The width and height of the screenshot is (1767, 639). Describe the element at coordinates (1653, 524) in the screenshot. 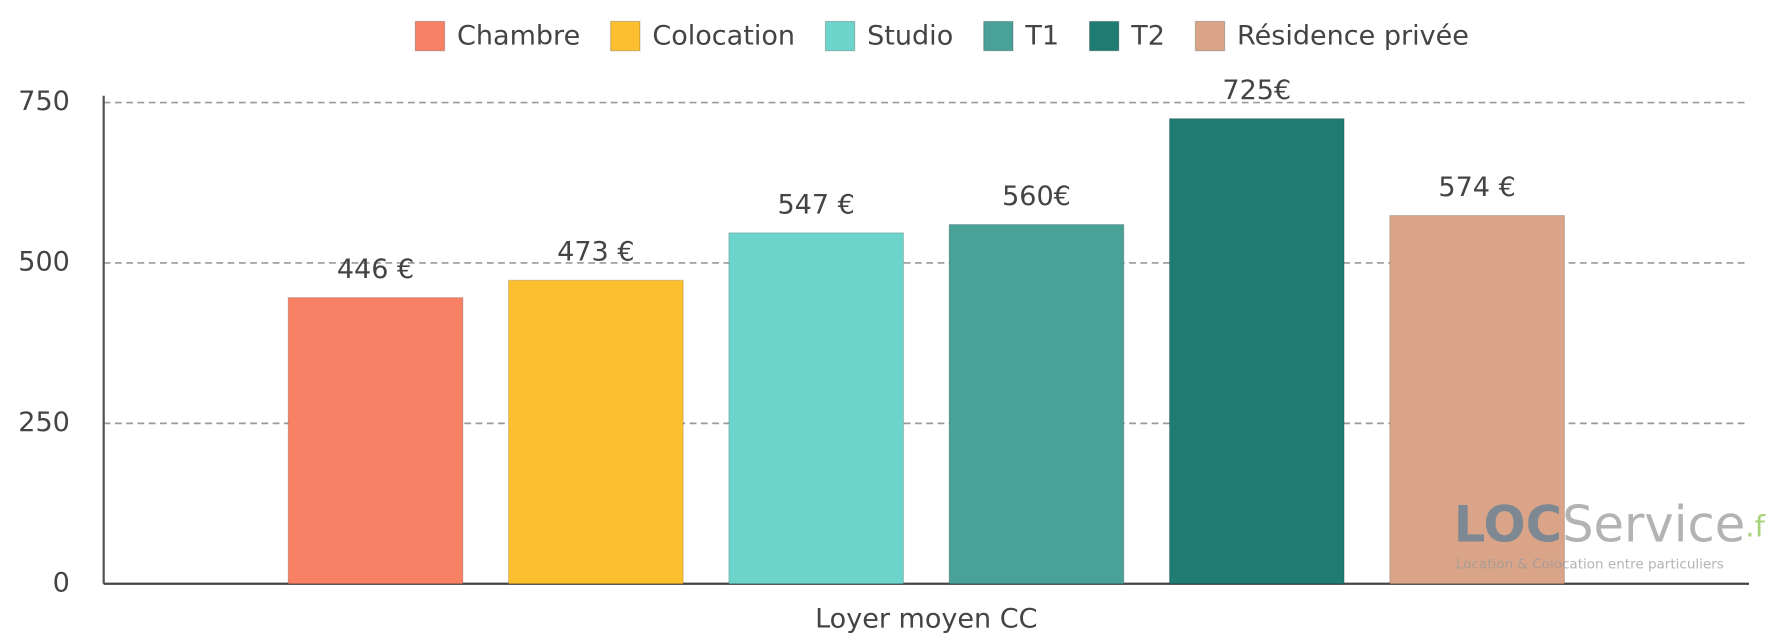

I see `brand-service: Service` at that location.